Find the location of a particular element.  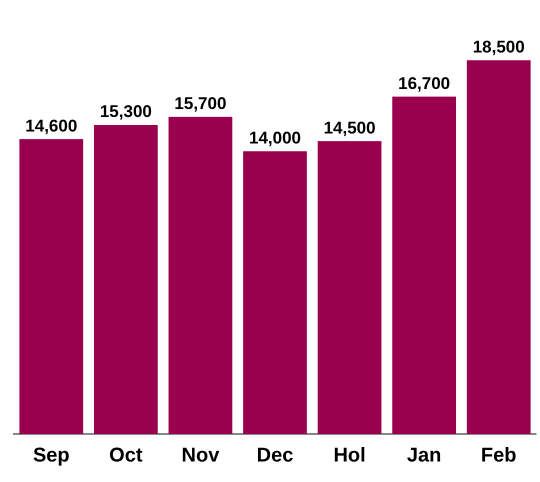

data-label: 15,700 is located at coordinates (200, 104).